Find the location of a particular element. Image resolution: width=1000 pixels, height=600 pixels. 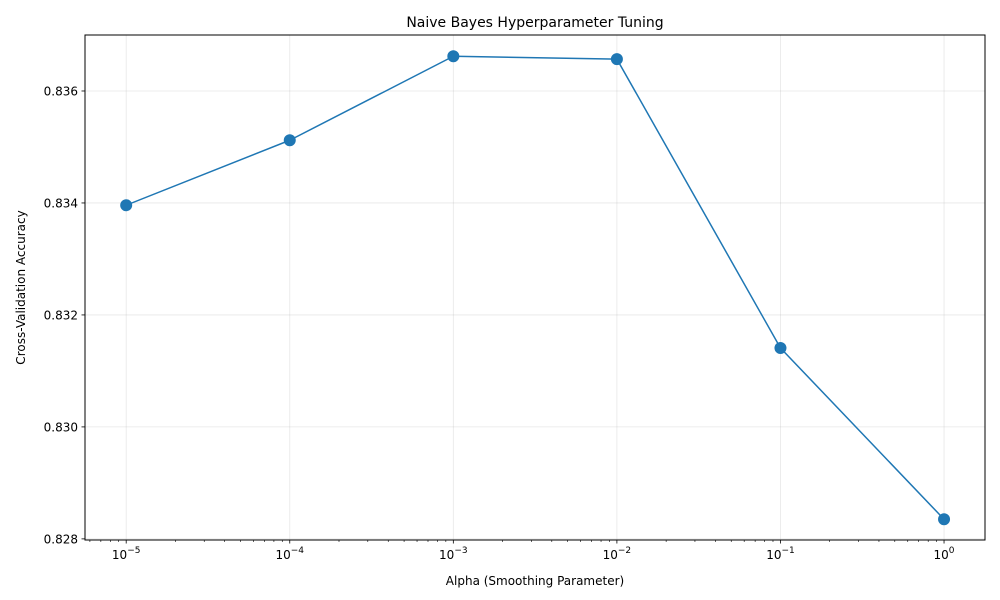

y-tick-label: 0.832 is located at coordinates (61, 315).